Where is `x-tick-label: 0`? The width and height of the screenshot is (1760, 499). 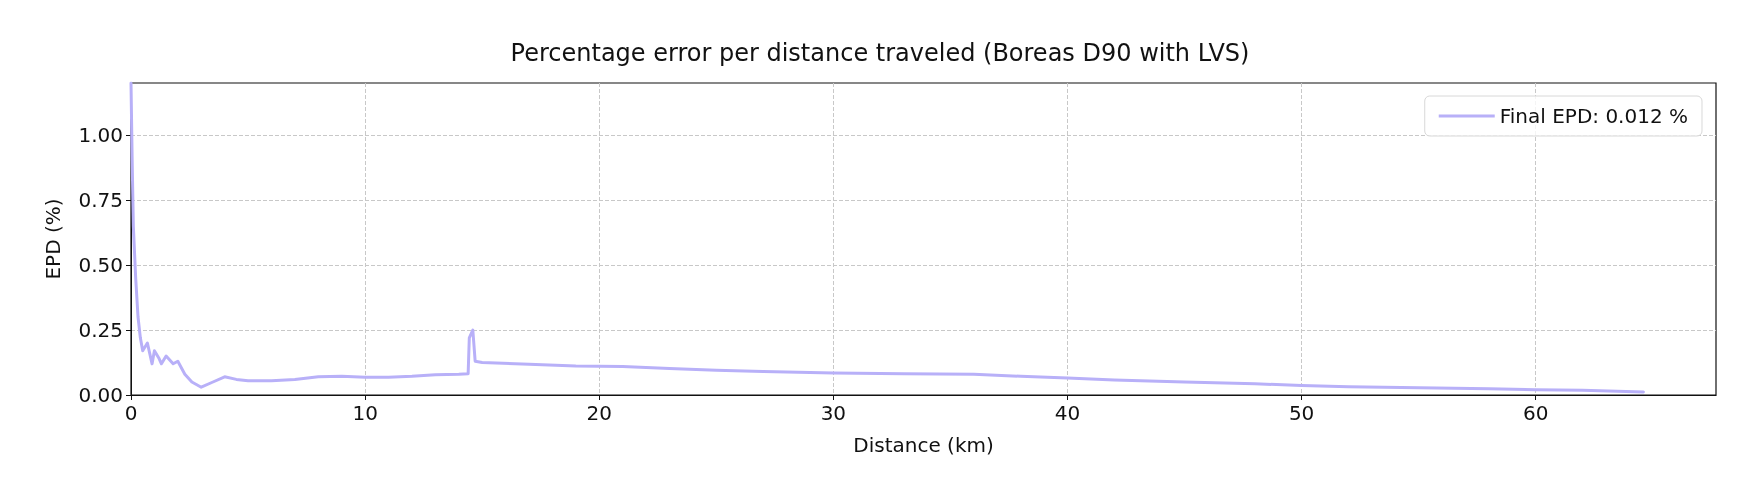
x-tick-label: 0 is located at coordinates (131, 413).